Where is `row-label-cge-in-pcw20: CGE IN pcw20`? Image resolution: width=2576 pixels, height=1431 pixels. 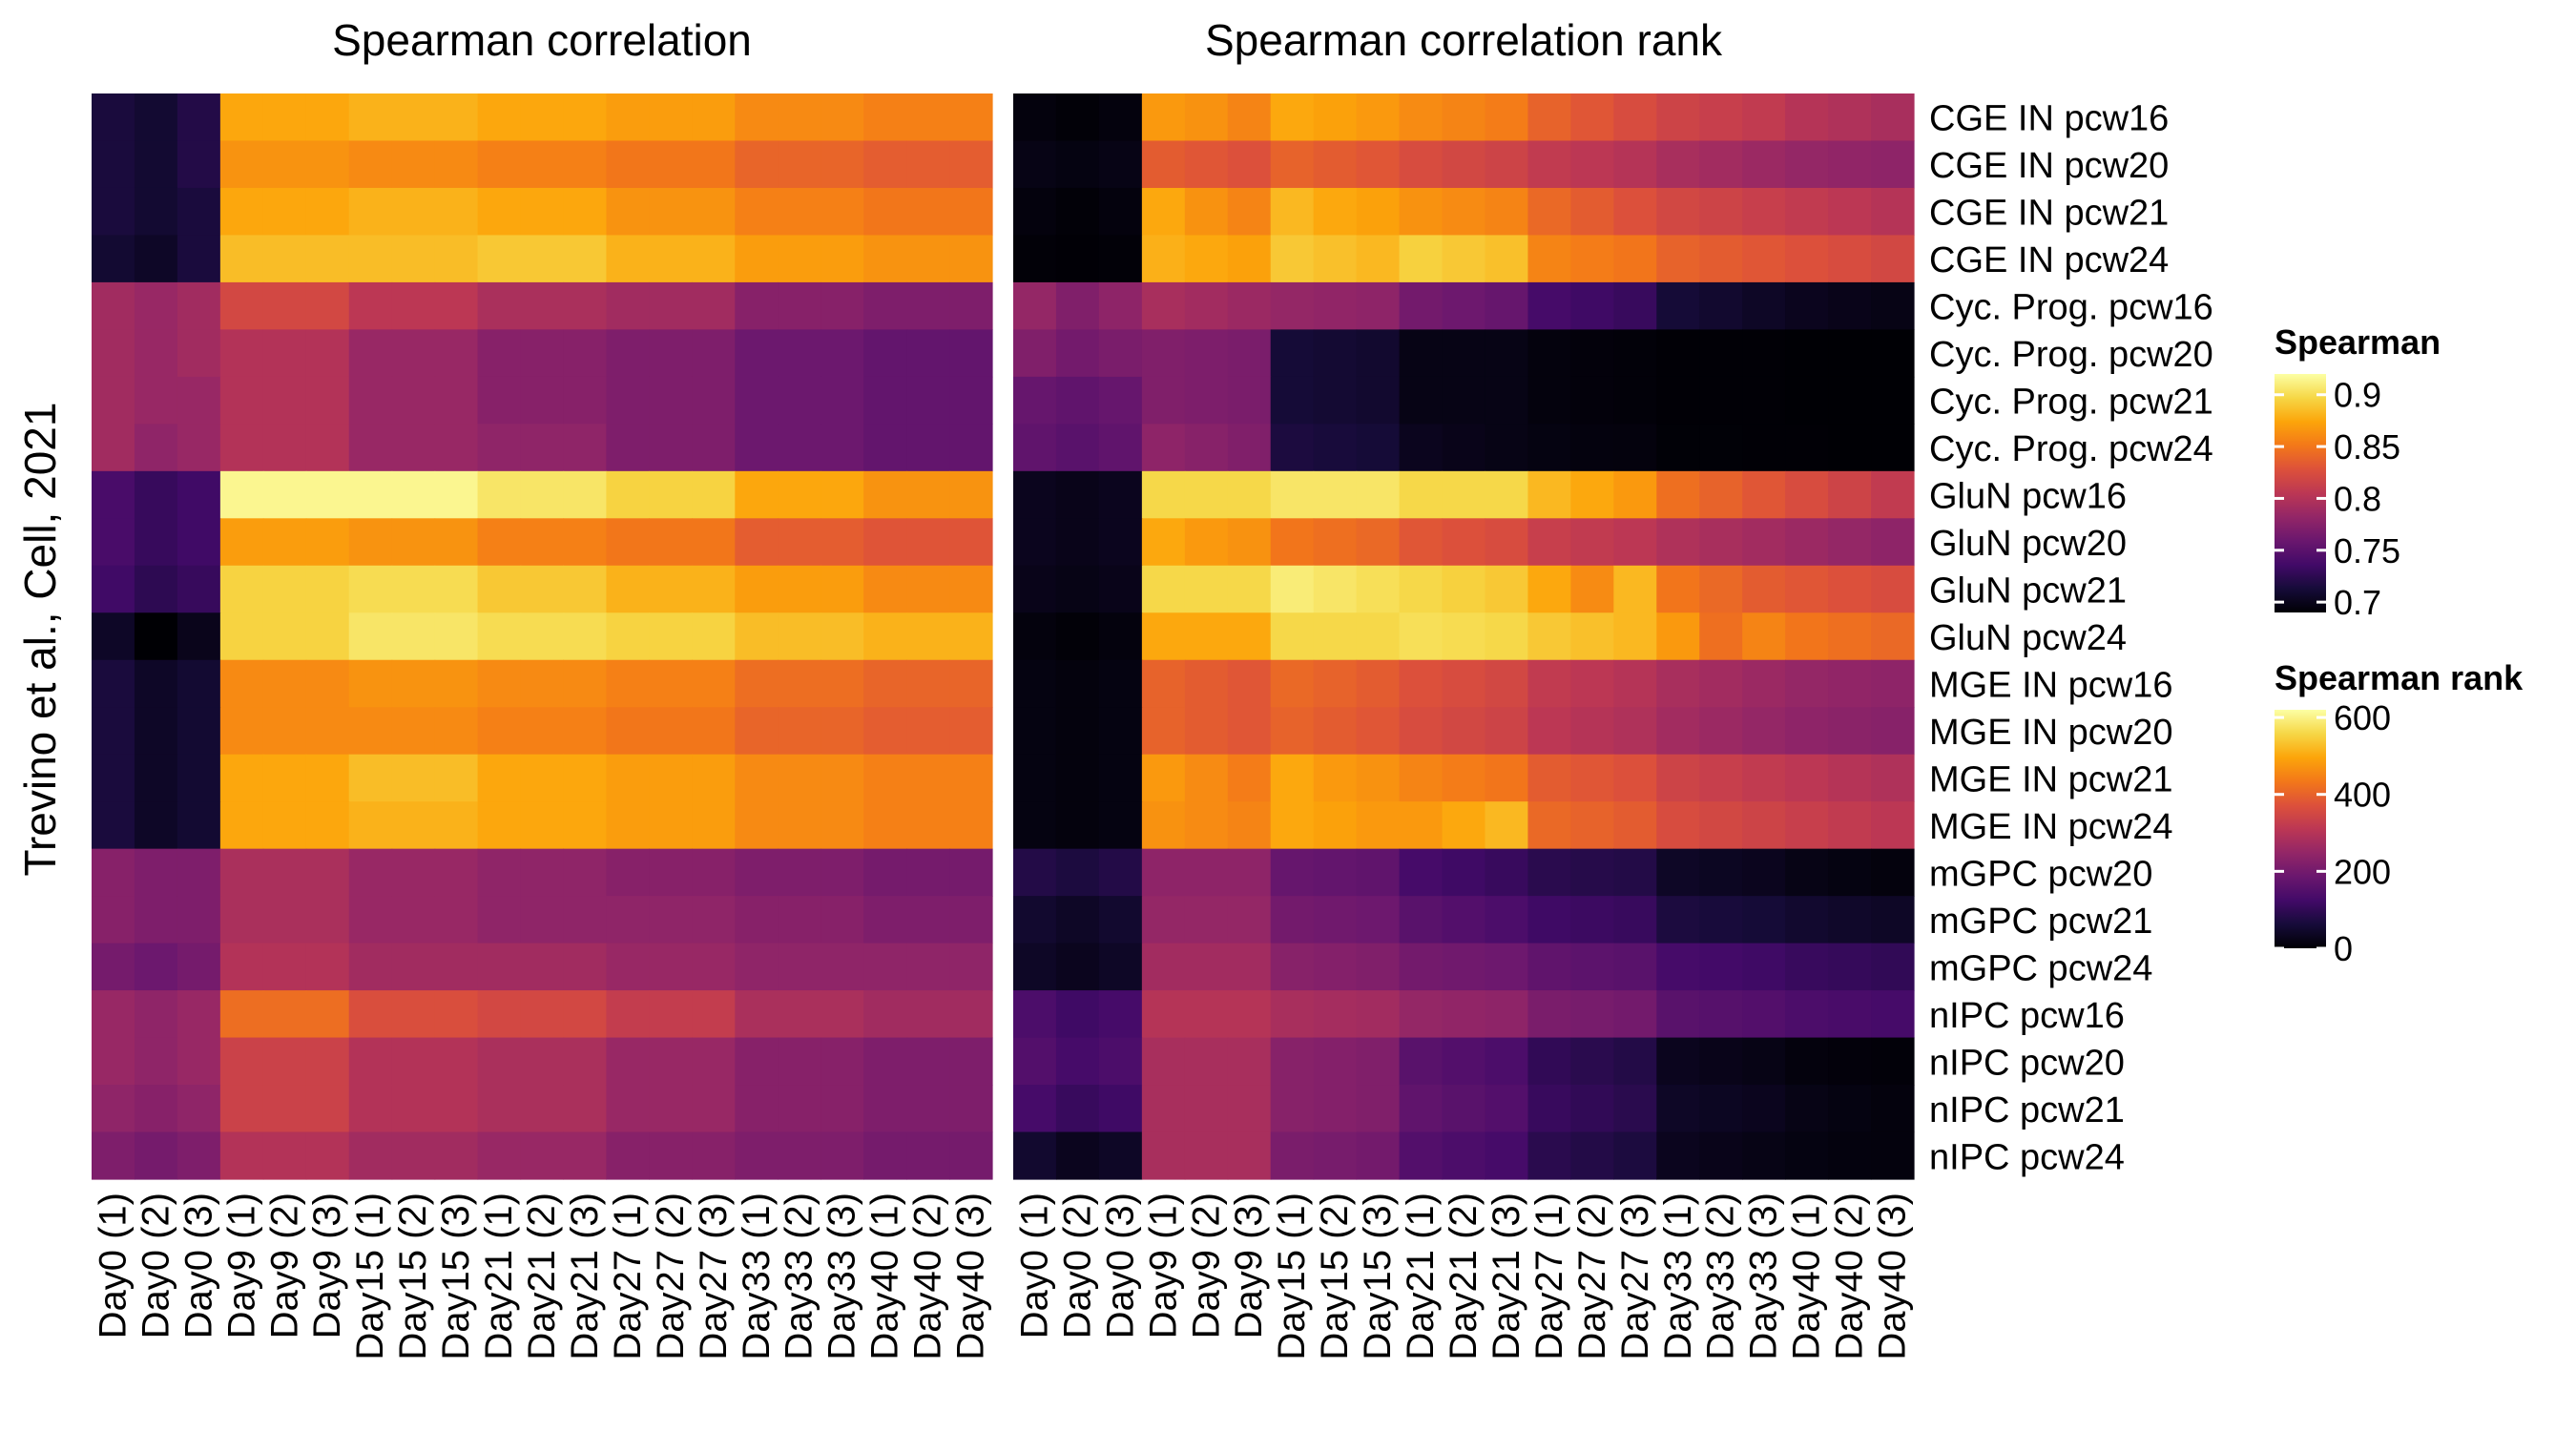
row-label-cge-in-pcw20: CGE IN pcw20 is located at coordinates (2049, 166).